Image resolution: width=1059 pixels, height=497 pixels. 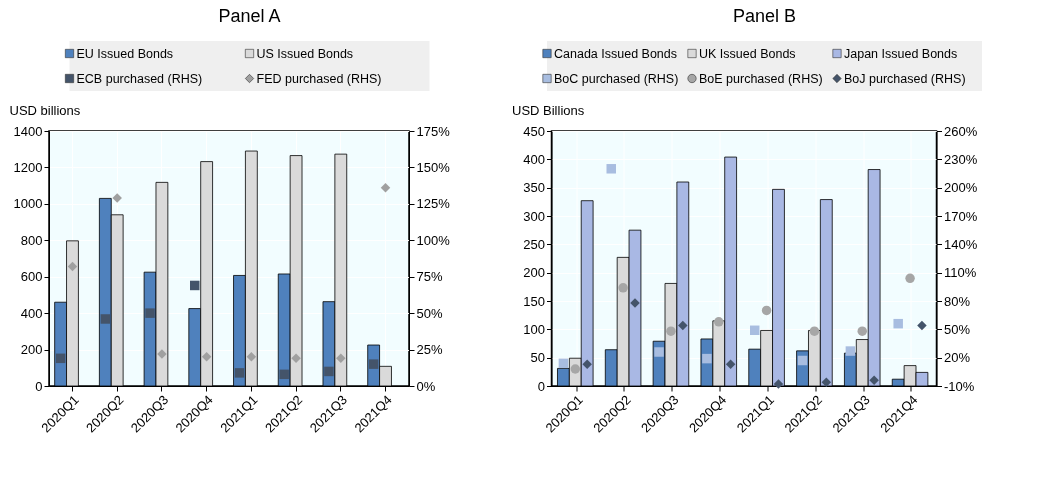 What do you see at coordinates (901, 53) in the screenshot?
I see `legend-label: Japan Issued Bonds` at bounding box center [901, 53].